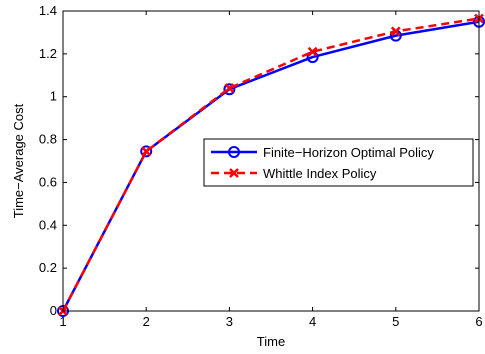 The image size is (485, 354). Describe the element at coordinates (62, 321) in the screenshot. I see `x-tick-label: 1` at that location.